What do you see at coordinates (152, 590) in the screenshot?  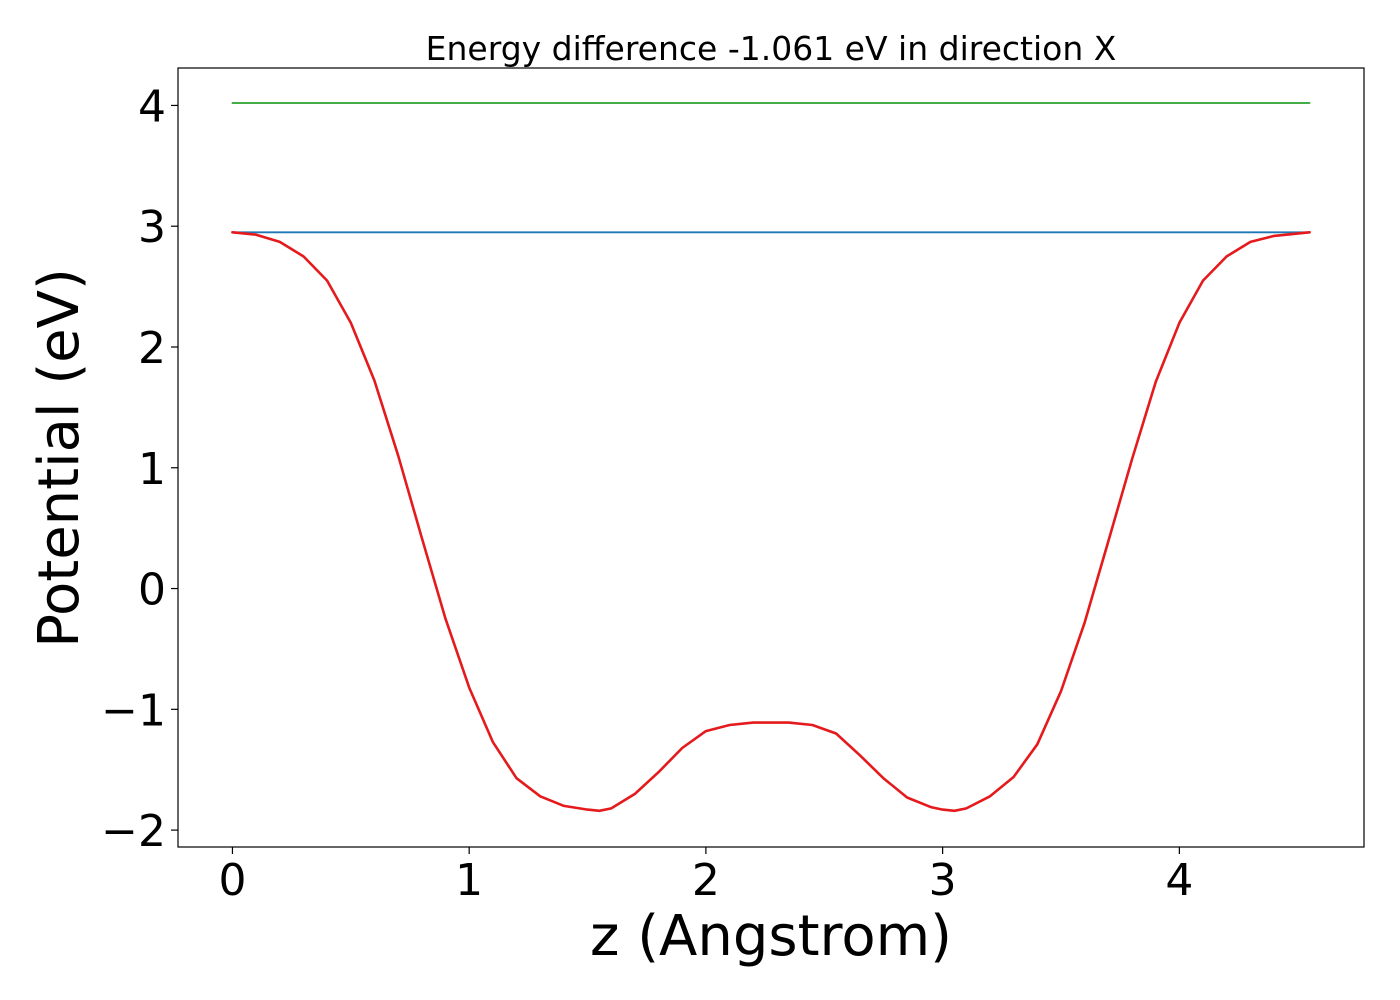 I see `y-tick-label: 0` at bounding box center [152, 590].